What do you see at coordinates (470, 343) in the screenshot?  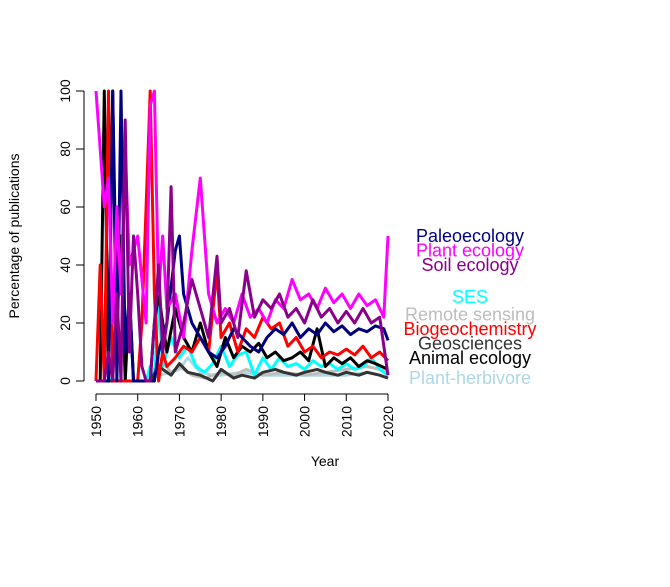 I see `series-label-geosciences: Geosciences` at bounding box center [470, 343].